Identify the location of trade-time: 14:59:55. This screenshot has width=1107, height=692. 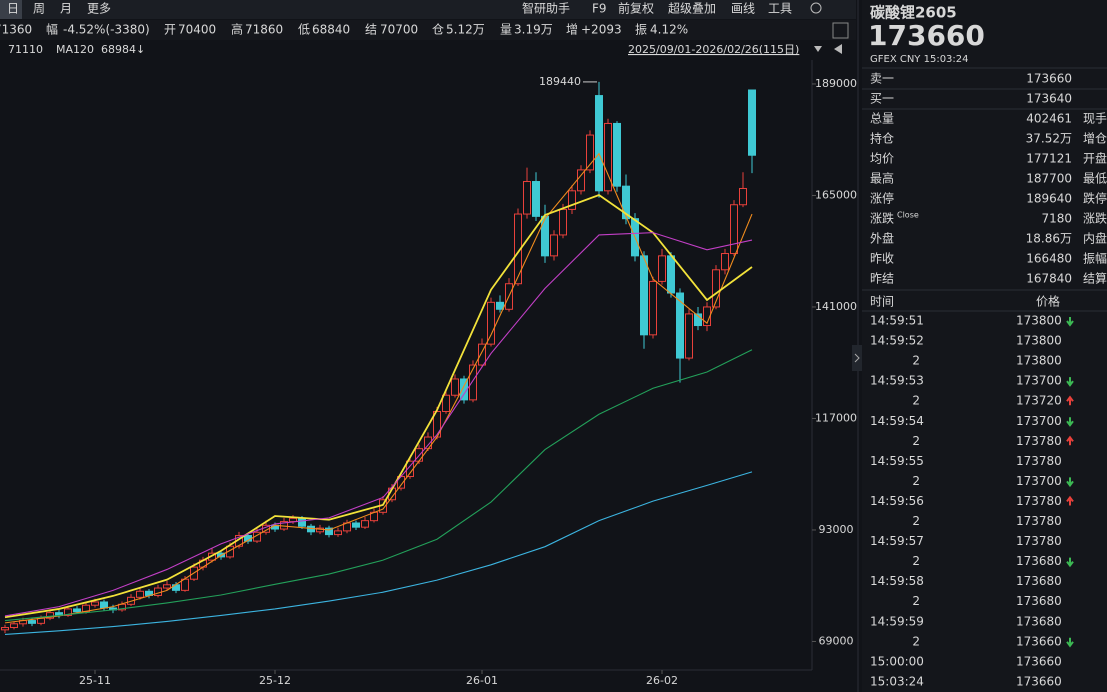
(897, 461).